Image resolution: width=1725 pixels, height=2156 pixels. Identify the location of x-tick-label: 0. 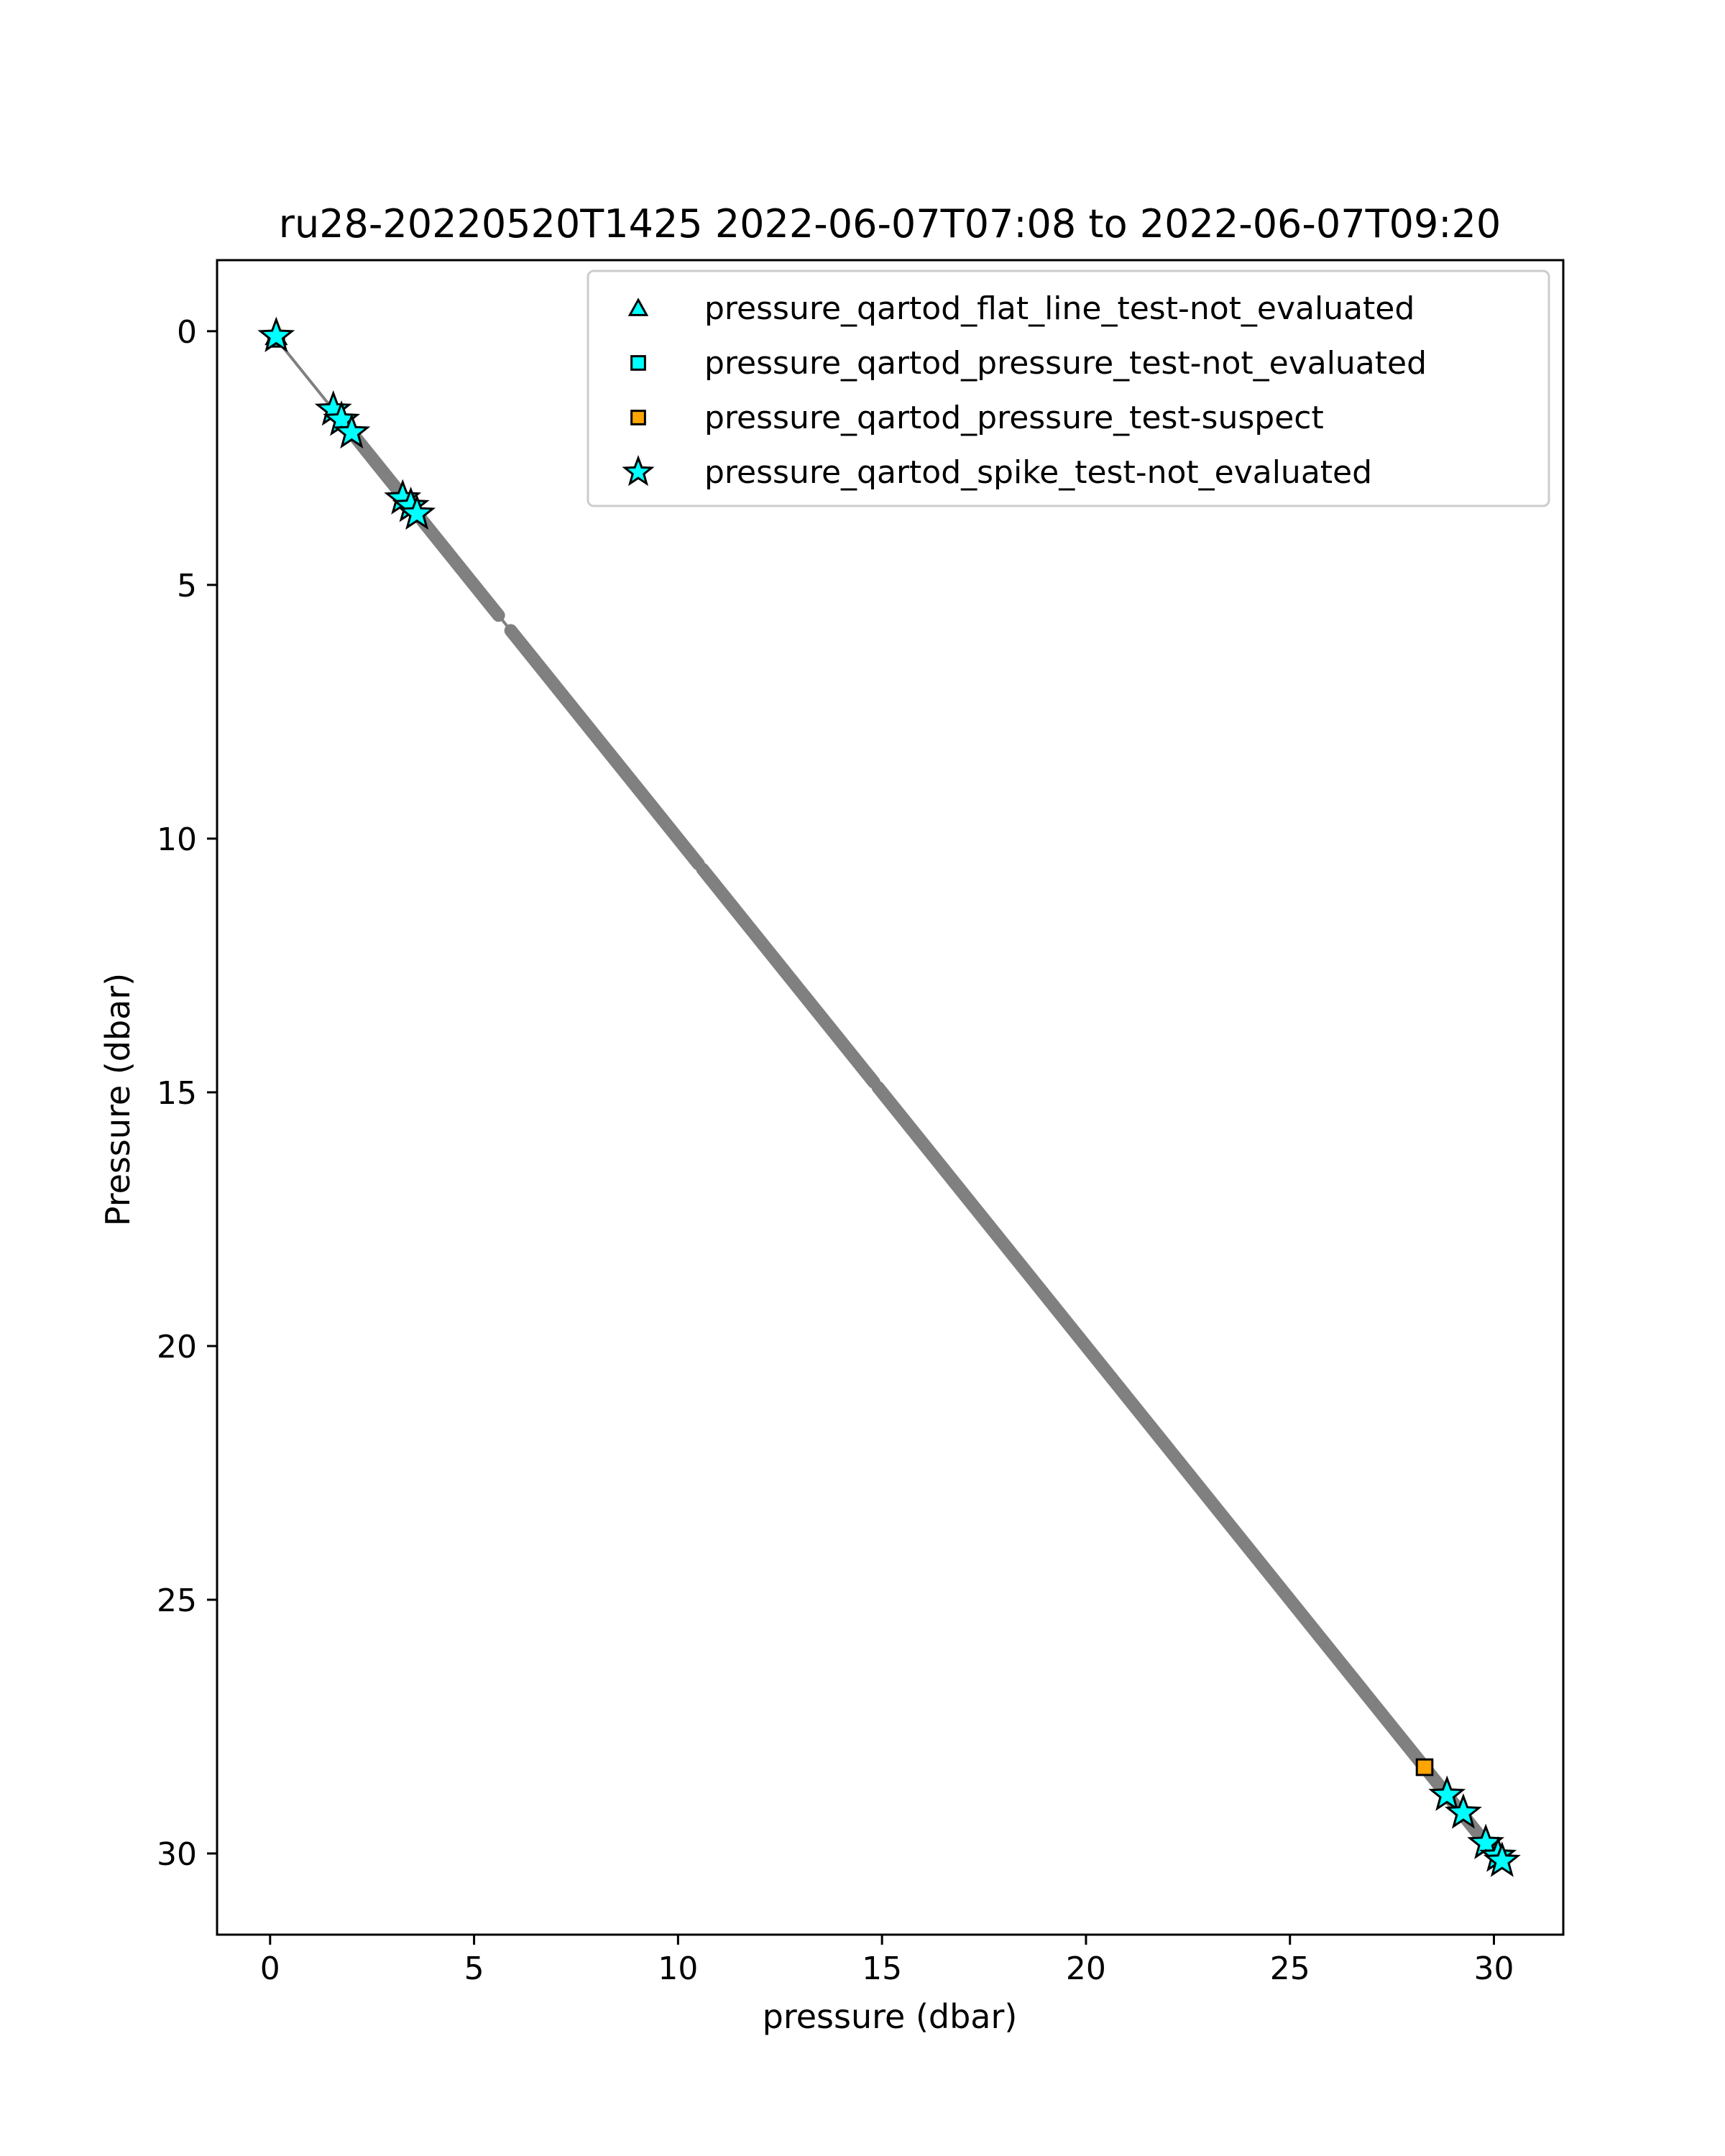
(270, 1969).